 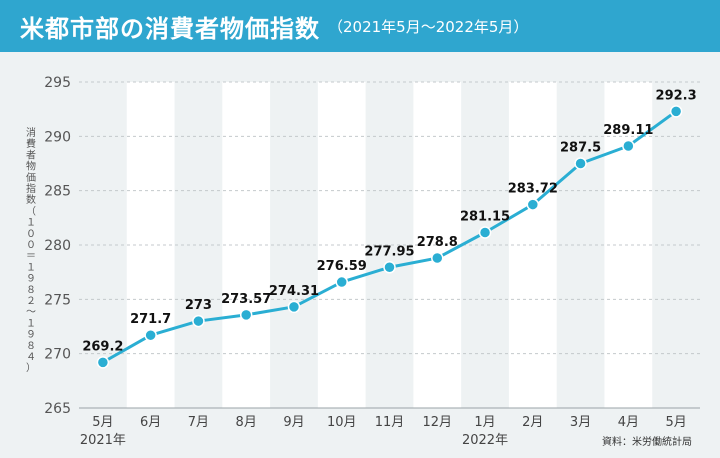 What do you see at coordinates (342, 422) in the screenshot?
I see `x-tick-label: 10月` at bounding box center [342, 422].